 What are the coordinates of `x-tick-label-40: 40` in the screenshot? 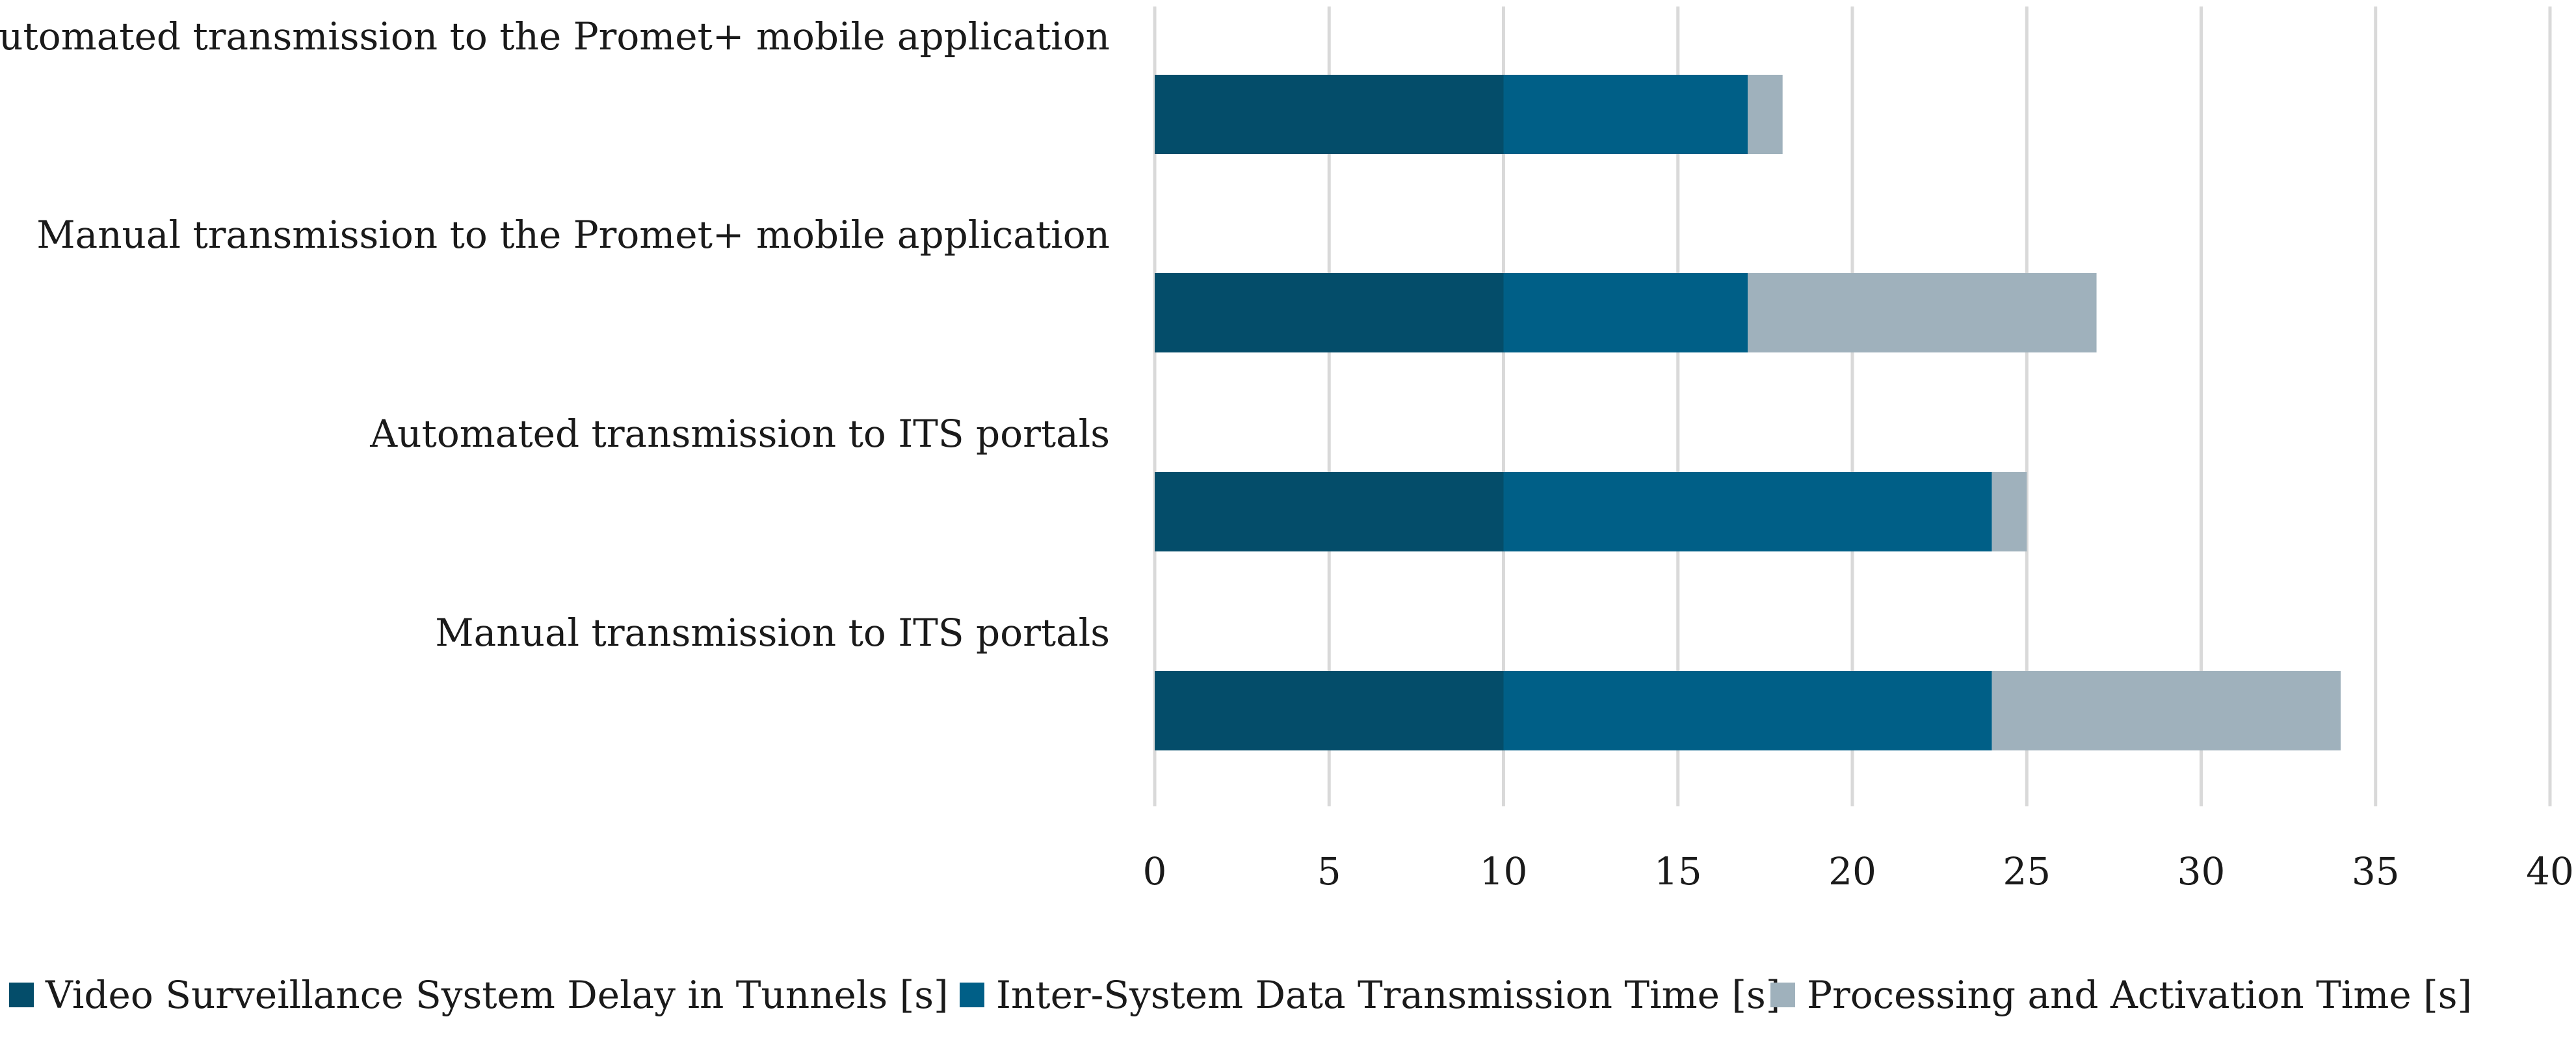 It's located at (2550, 871).